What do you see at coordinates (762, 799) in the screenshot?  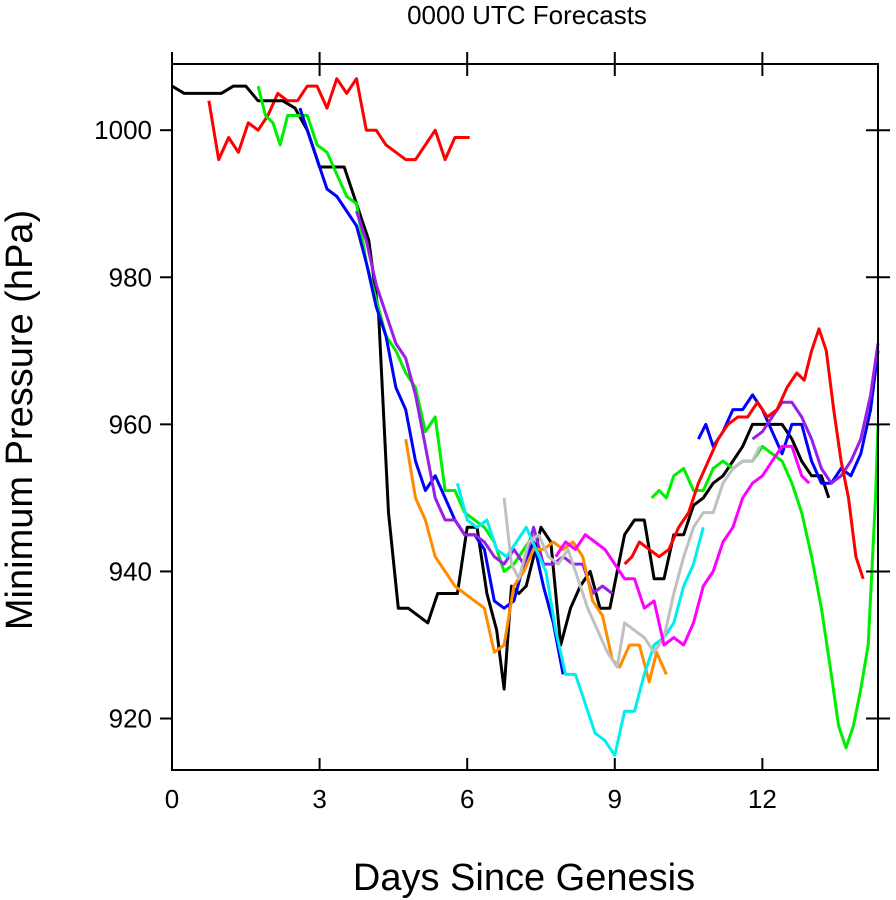 I see `x-tick-label: 12` at bounding box center [762, 799].